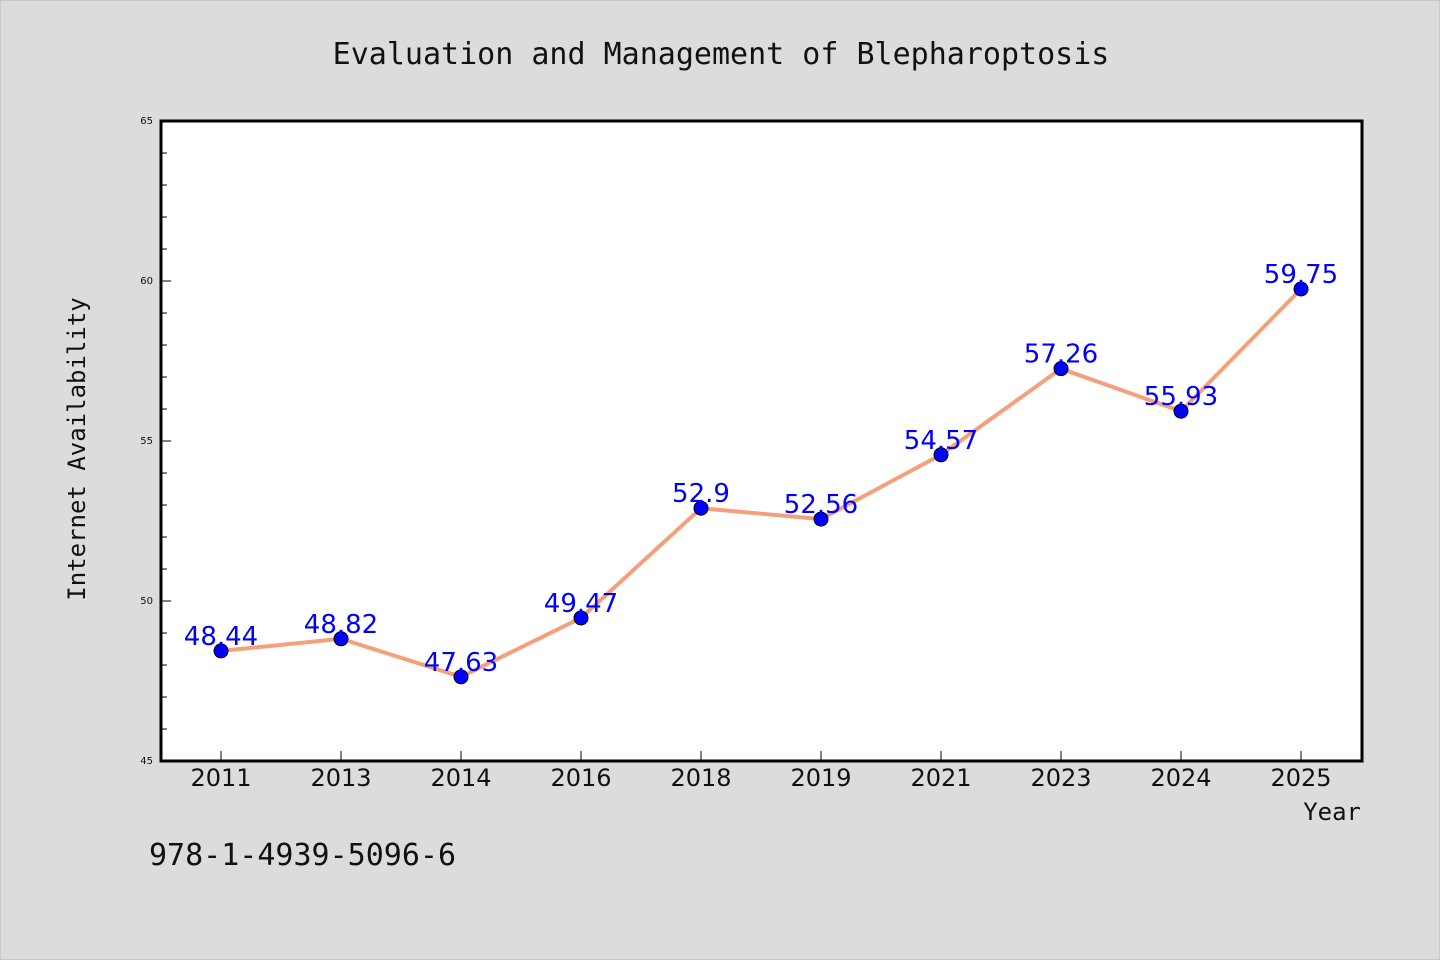 This screenshot has height=960, width=1440. Describe the element at coordinates (701, 494) in the screenshot. I see `data-label: 52.9` at that location.